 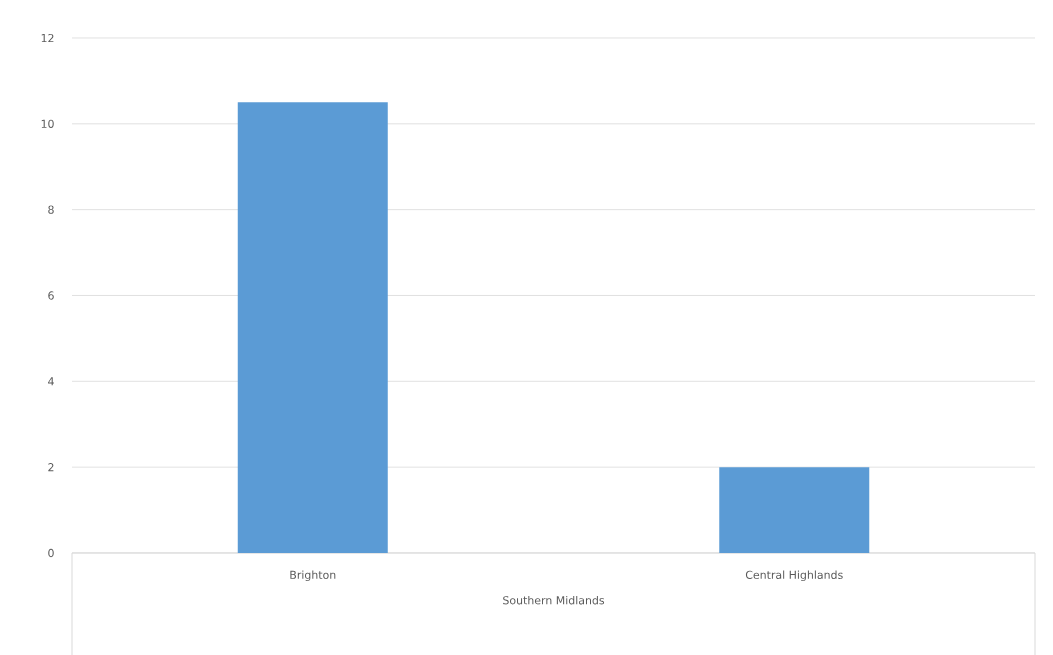 I want to click on x-axis-title: Southern Midlands, so click(x=554, y=600).